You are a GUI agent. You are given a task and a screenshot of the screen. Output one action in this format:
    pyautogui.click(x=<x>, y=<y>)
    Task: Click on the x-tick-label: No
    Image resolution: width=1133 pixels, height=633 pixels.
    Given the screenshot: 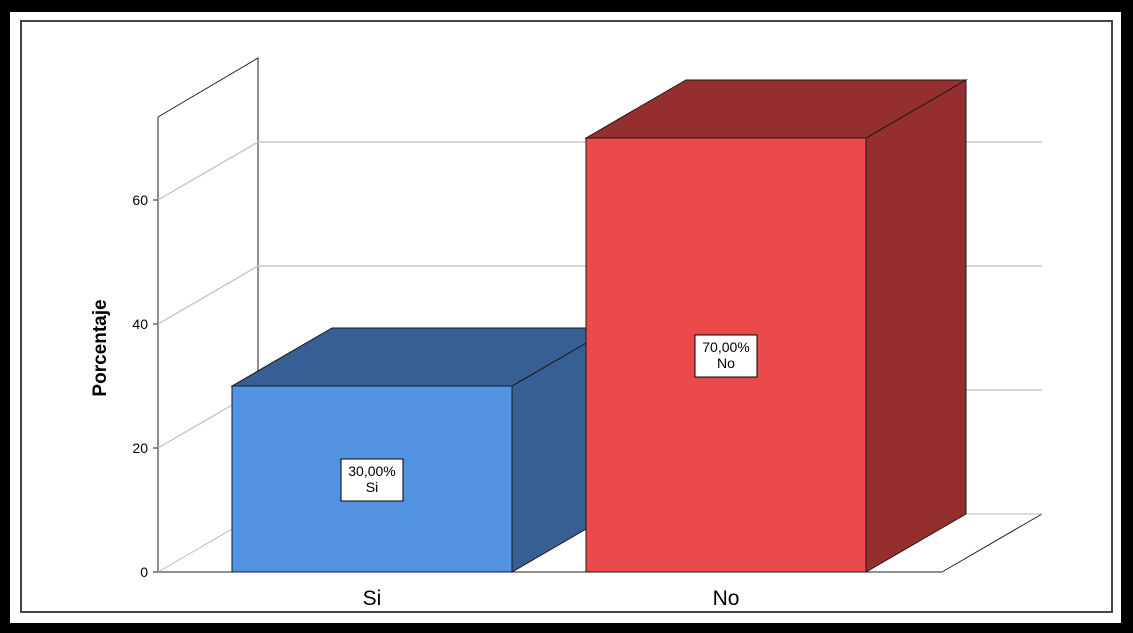 What is the action you would take?
    pyautogui.click(x=726, y=598)
    